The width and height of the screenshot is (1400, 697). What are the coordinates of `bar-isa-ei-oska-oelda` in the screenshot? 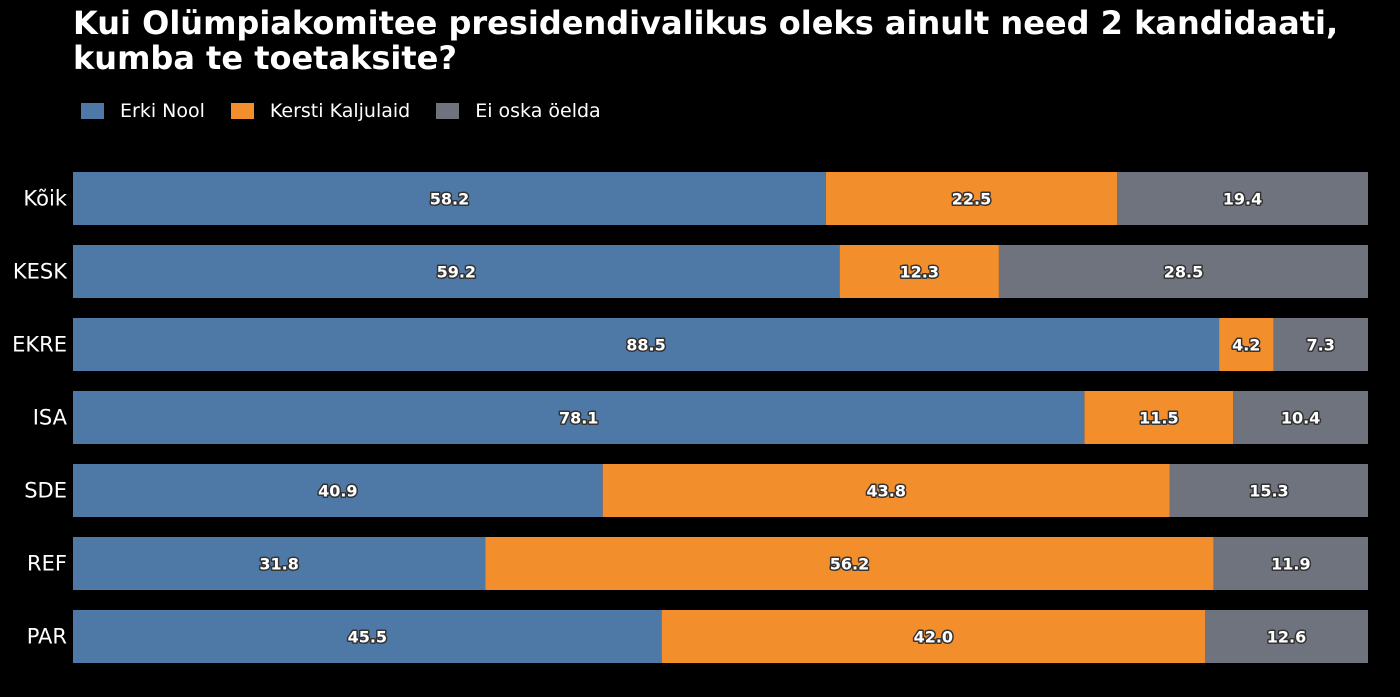 It's located at (1300, 417).